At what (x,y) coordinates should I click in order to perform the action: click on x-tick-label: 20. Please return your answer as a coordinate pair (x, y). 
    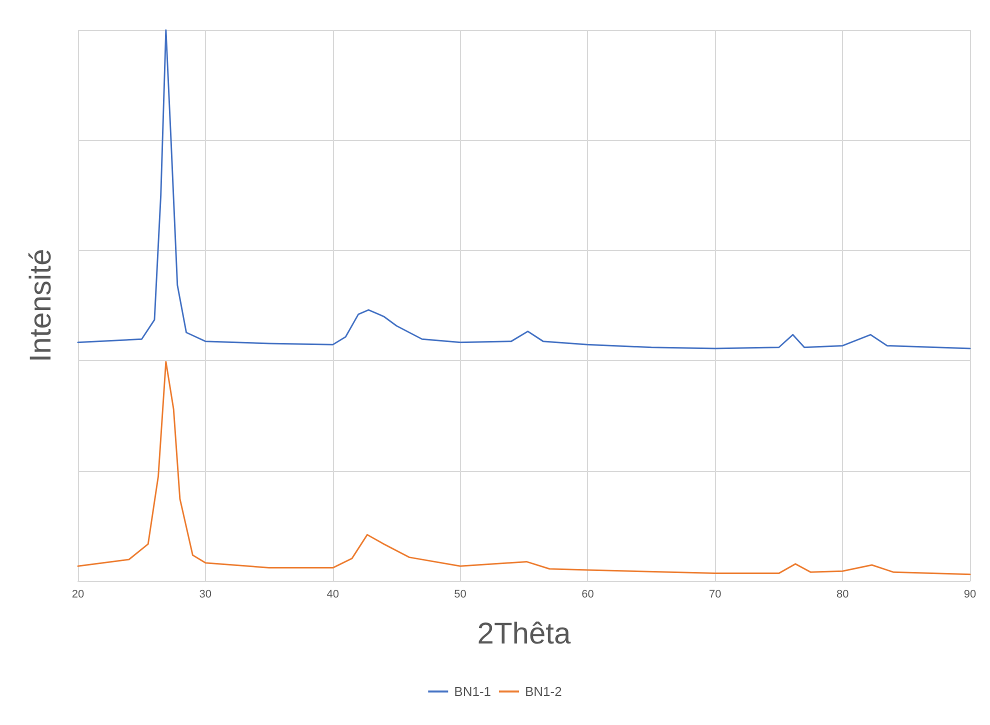
    Looking at the image, I should click on (78, 594).